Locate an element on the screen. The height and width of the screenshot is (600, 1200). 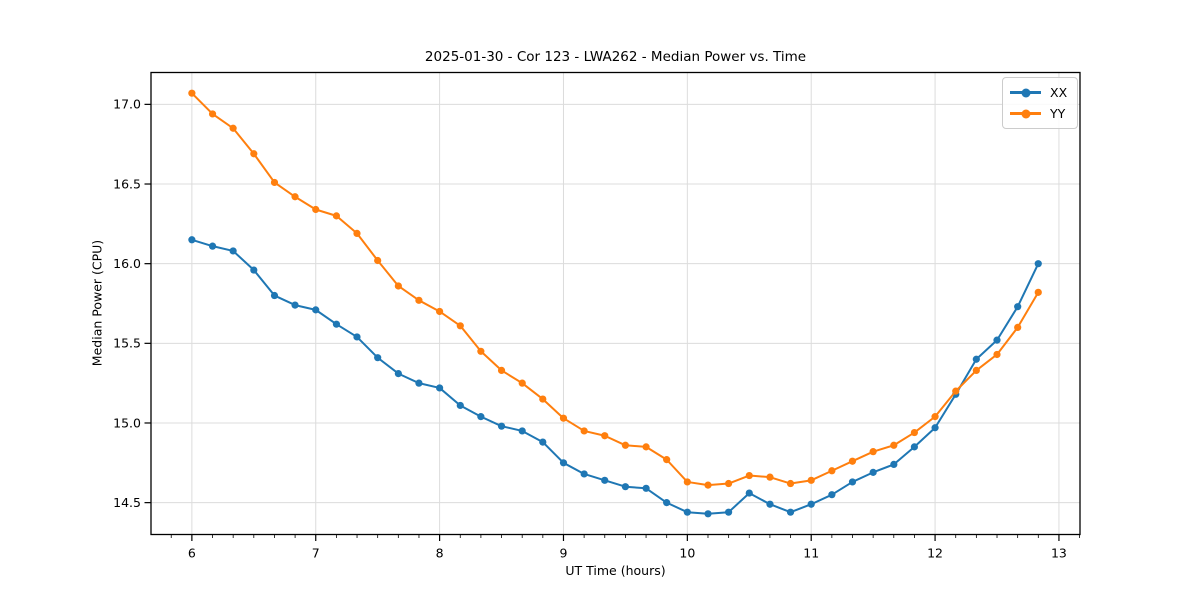
x-tick-label: 9 is located at coordinates (563, 553).